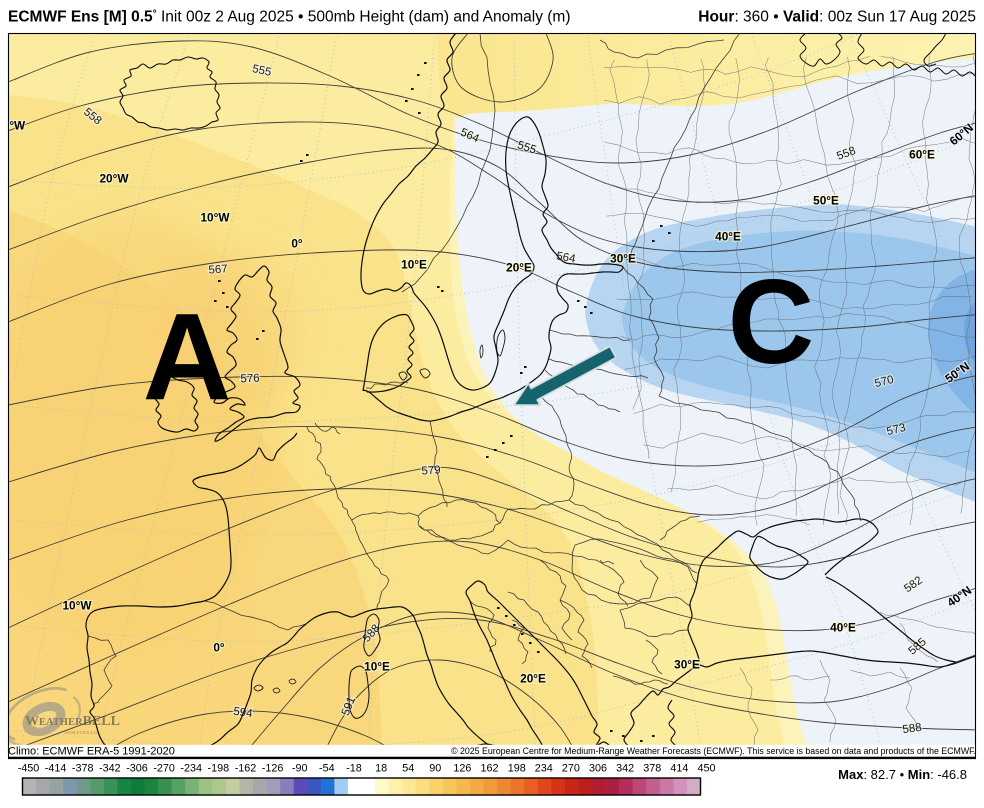  Describe the element at coordinates (679, 769) in the screenshot. I see `svg-text: 414` at that location.